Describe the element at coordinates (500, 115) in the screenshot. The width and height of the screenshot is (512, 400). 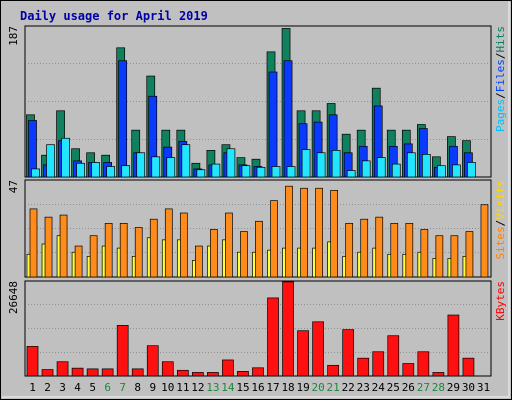
I see `legend-entry-pages: Pages` at that location.